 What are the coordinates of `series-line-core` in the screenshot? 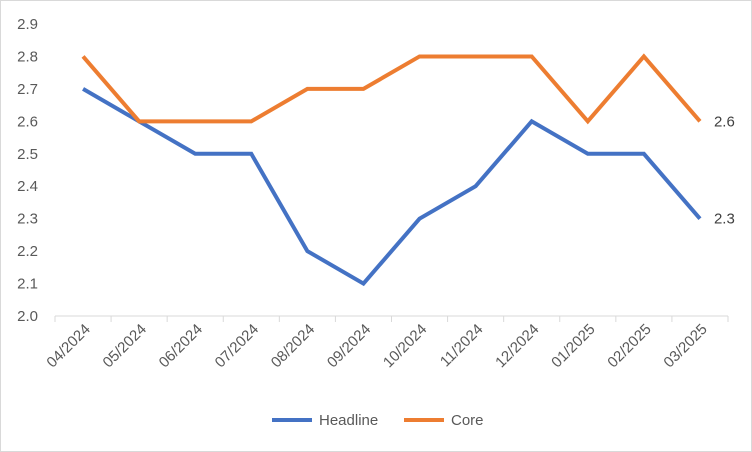 It's located at (391, 89).